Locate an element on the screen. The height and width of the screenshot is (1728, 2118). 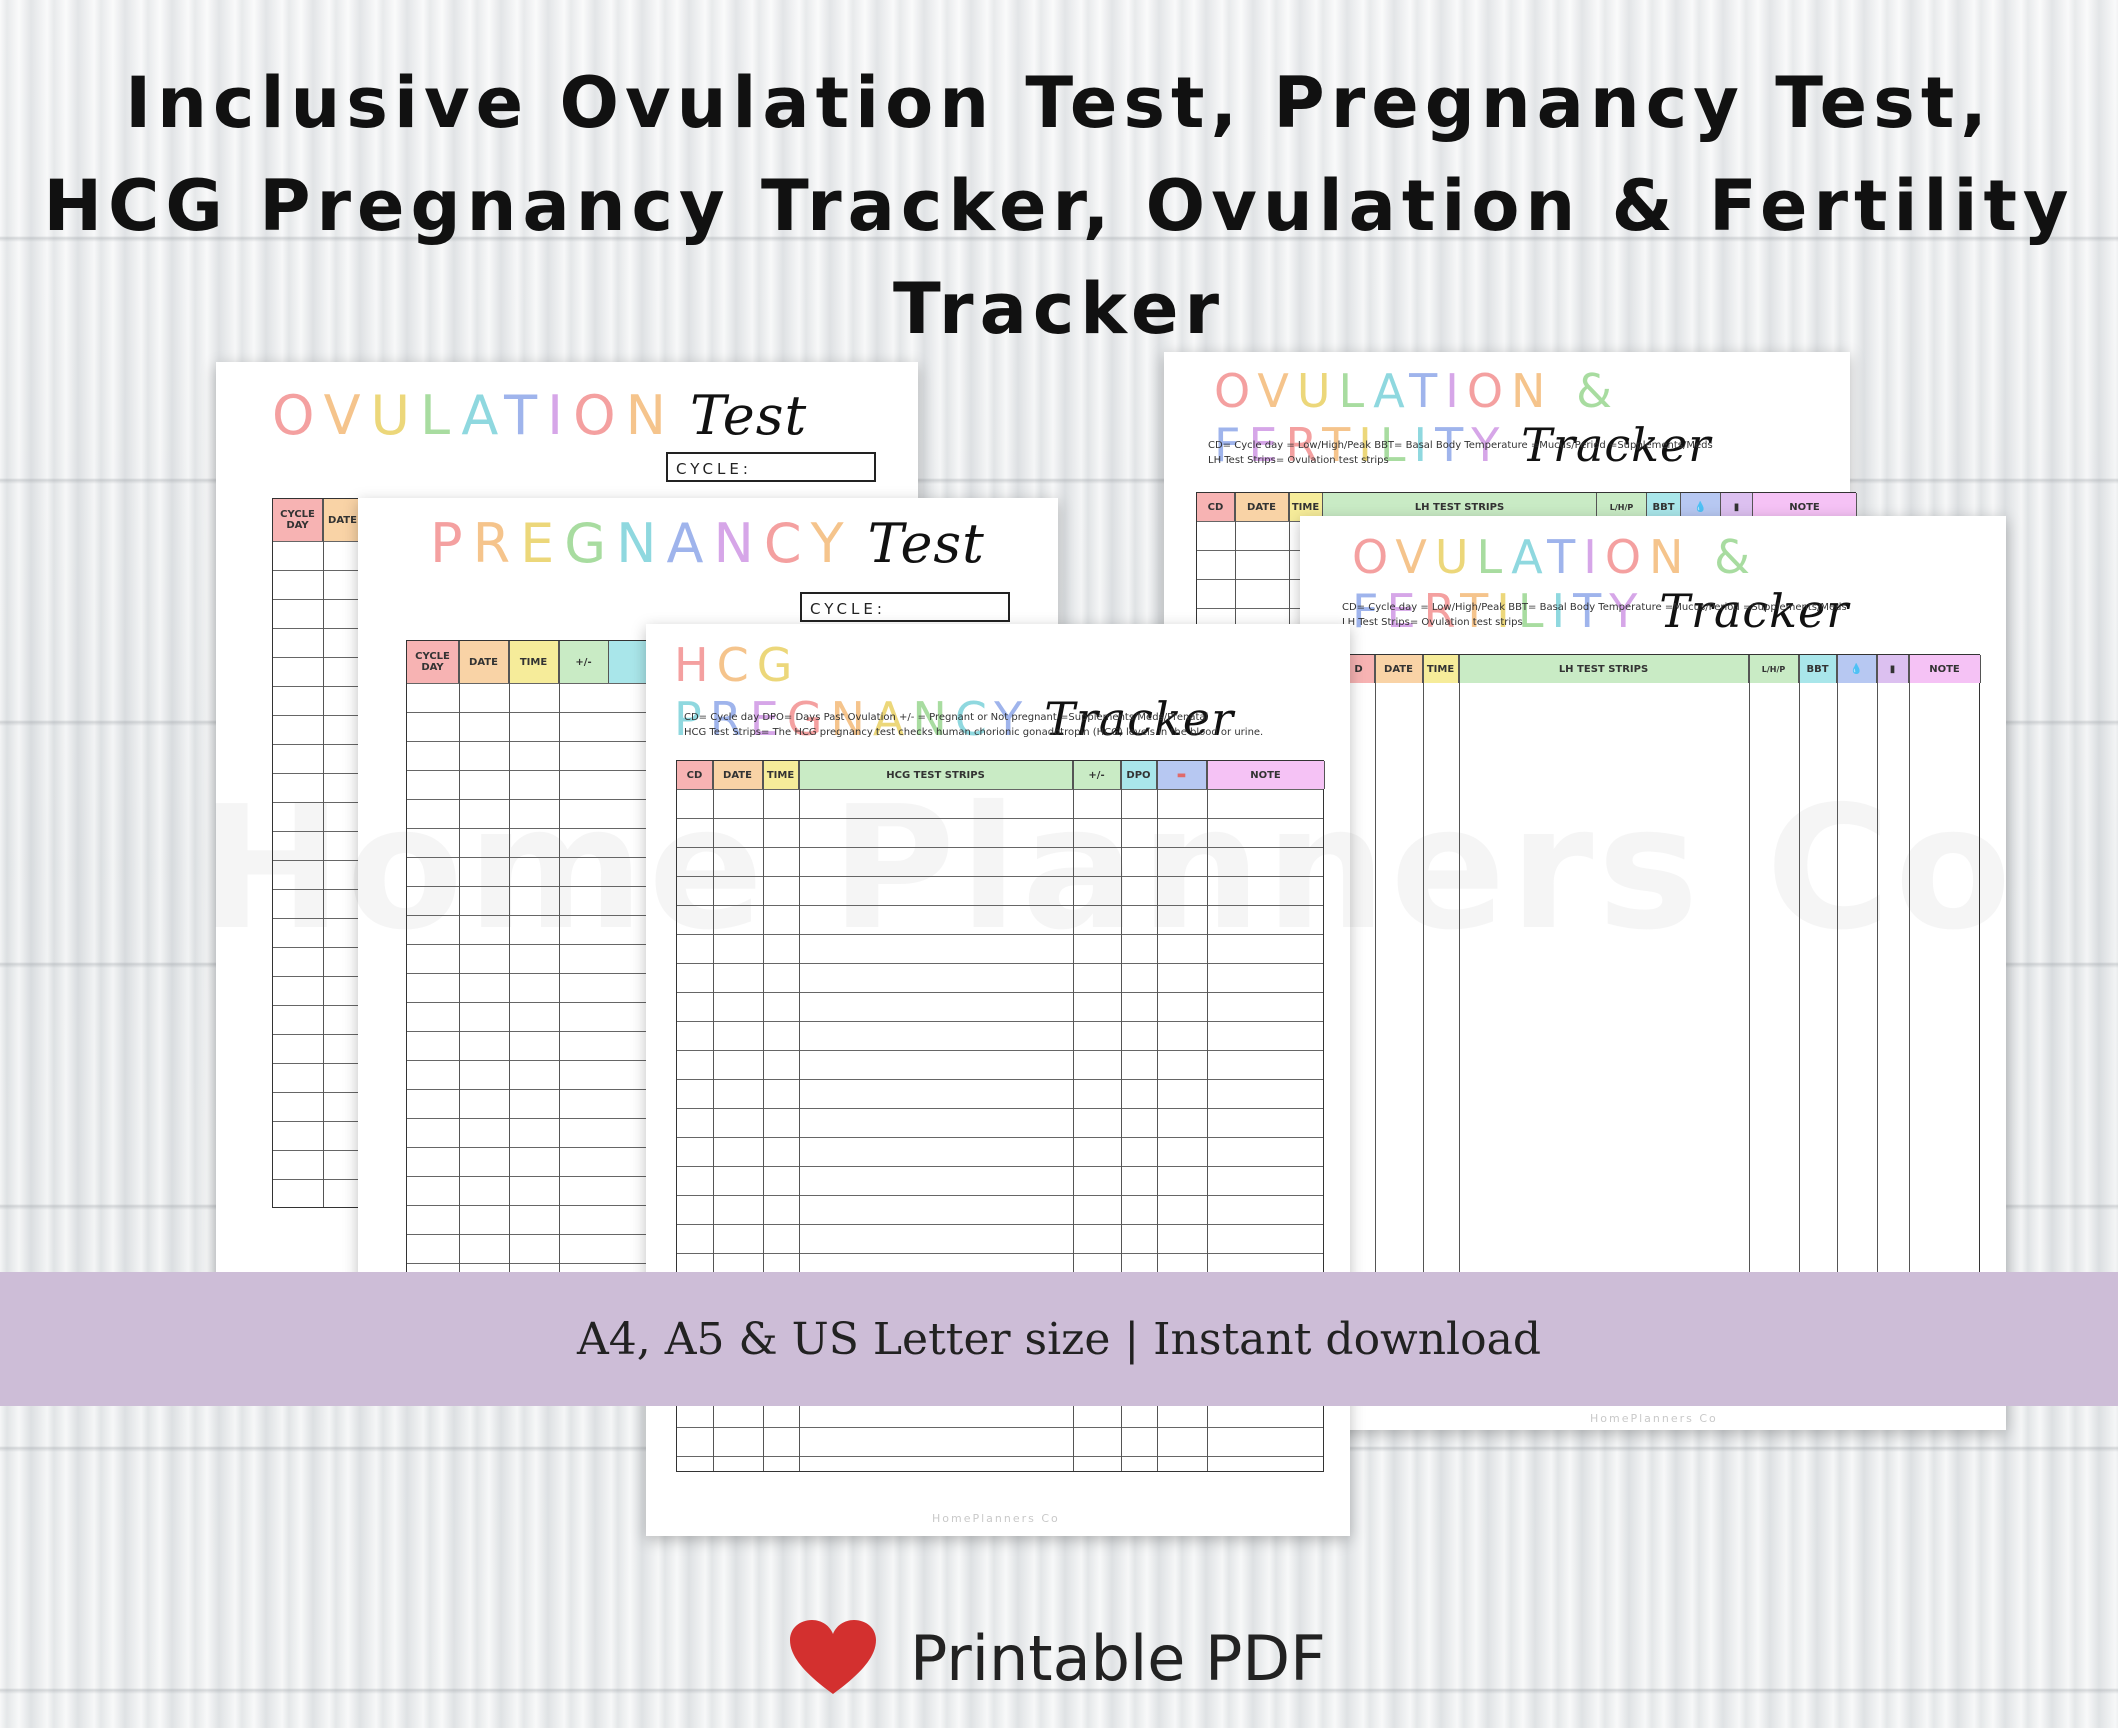
fertility-back-title-rainbow: OVULATION & FERTILITY is located at coordinates (1417, 418).